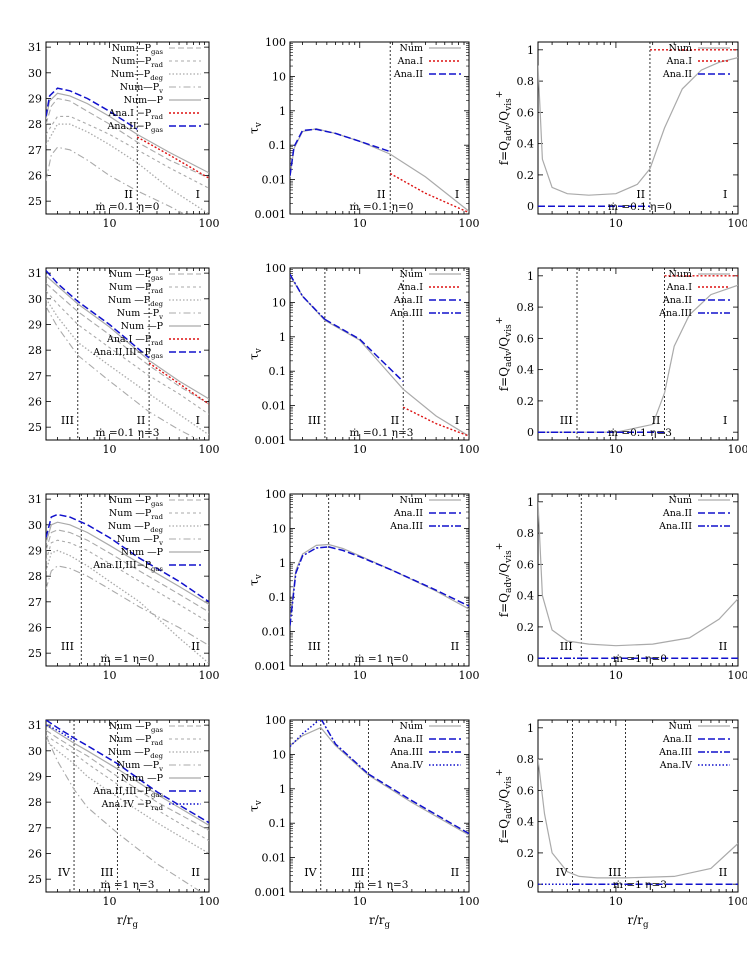  I want to click on legend-label: Num —Pv, so click(140, 540).